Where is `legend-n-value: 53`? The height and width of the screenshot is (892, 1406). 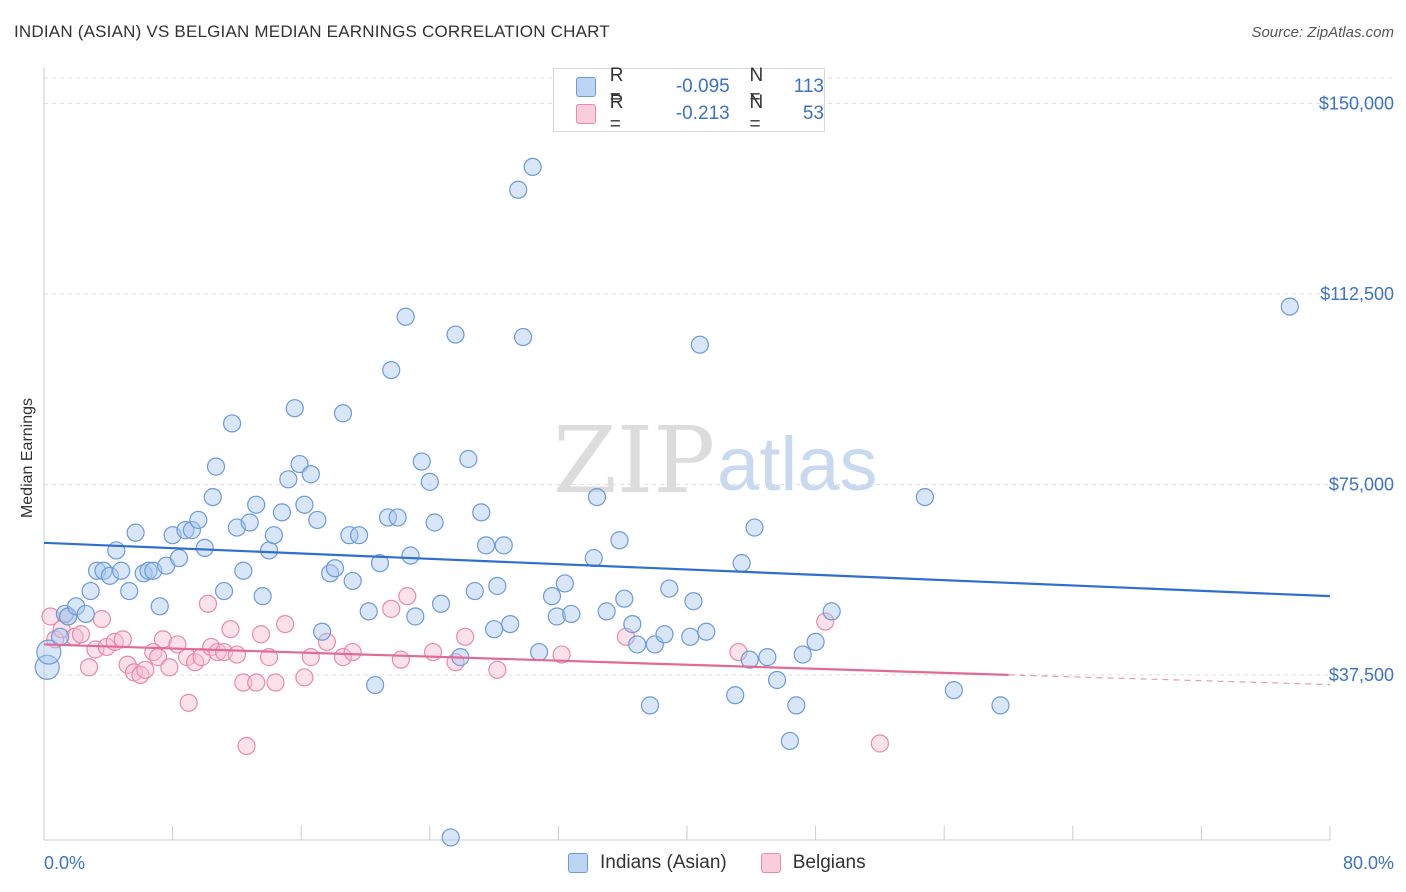
legend-n-value: 53 is located at coordinates (813, 113).